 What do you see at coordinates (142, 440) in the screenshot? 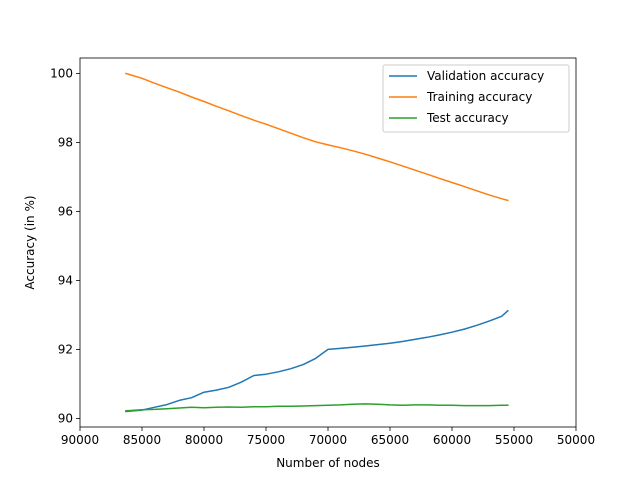
I see `x-tick-label: 85000` at bounding box center [142, 440].